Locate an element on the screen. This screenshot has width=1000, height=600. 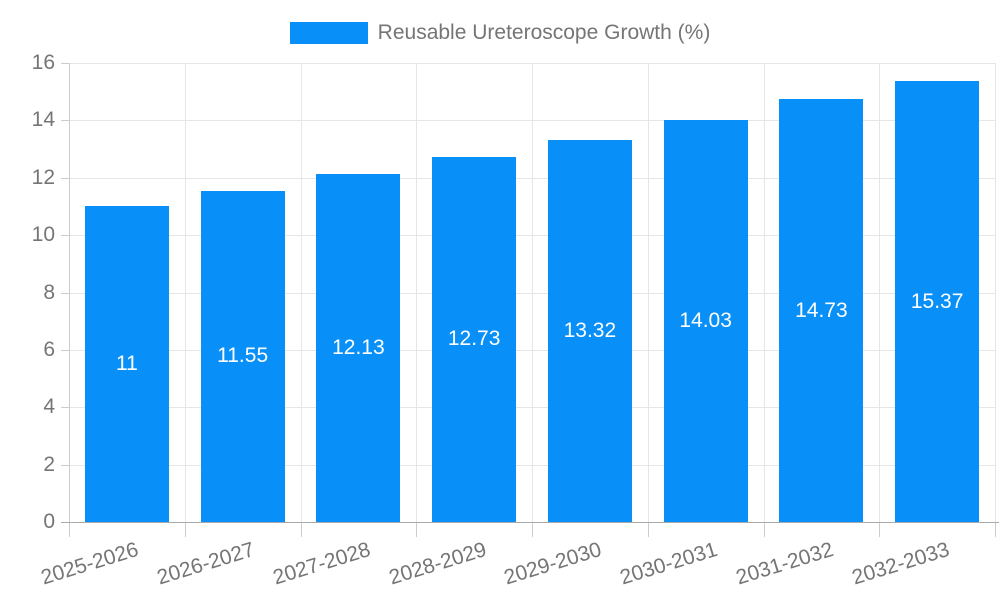
y-tick-label: 12 is located at coordinates (43, 177).